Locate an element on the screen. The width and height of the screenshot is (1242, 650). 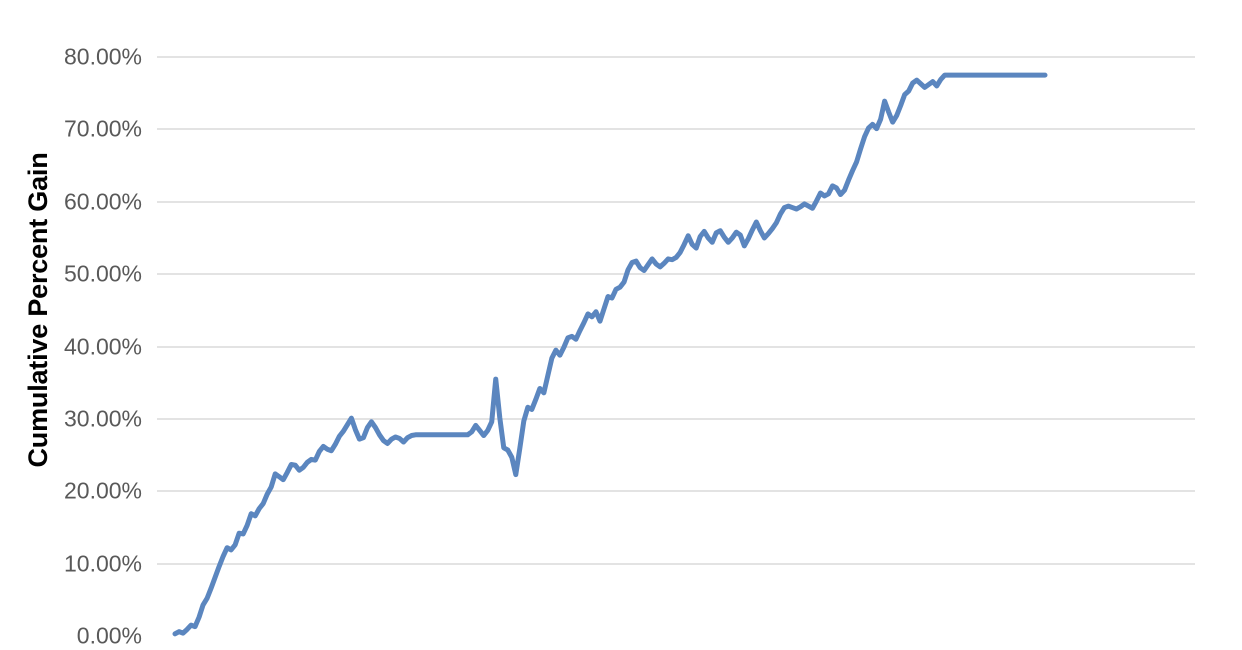
y-axis-tick-label: 60.00% is located at coordinates (102, 201).